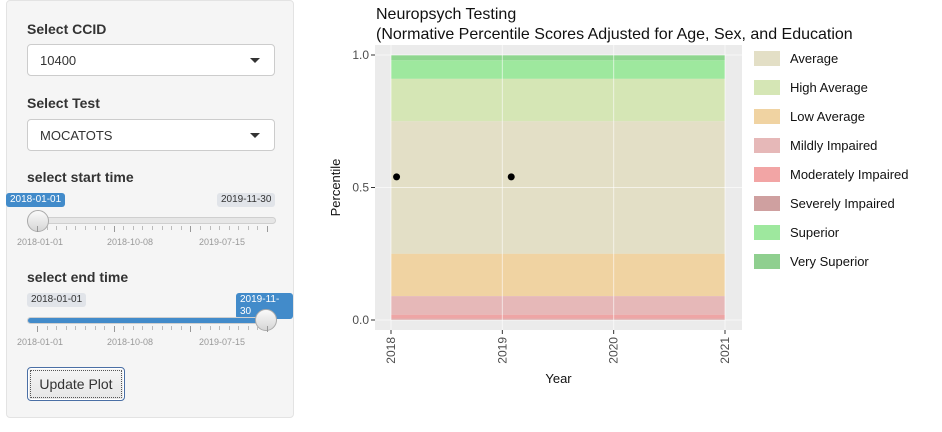 The width and height of the screenshot is (942, 432). I want to click on band-average, so click(558, 187).